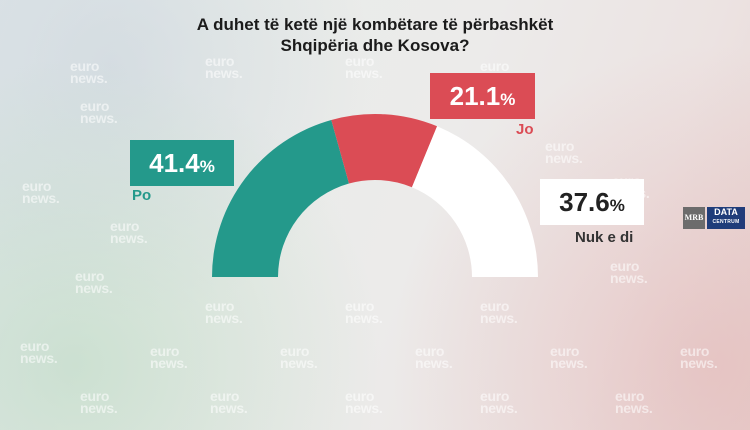 This screenshot has width=750, height=430. I want to click on value-box-po: 41.4%, so click(182, 163).